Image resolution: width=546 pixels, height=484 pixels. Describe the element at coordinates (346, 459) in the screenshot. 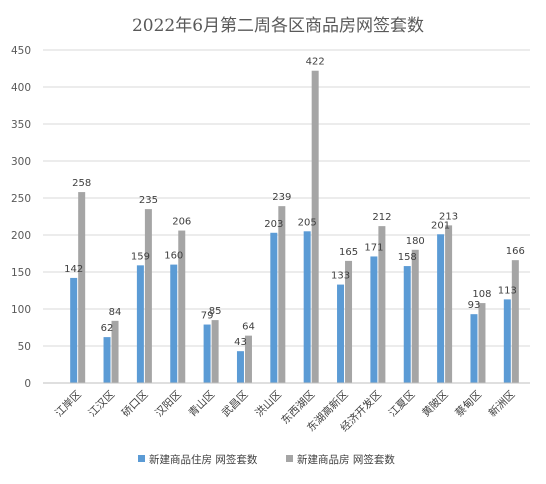

I see `legend-label: 新建商品房 网签套数` at that location.